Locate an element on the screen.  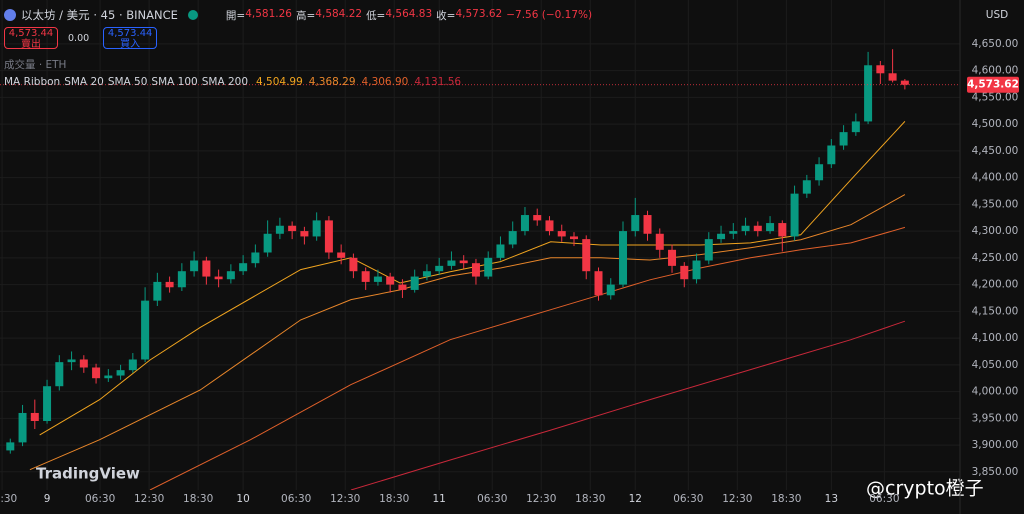
y-tick-label: 4,500.00 is located at coordinates (995, 124).